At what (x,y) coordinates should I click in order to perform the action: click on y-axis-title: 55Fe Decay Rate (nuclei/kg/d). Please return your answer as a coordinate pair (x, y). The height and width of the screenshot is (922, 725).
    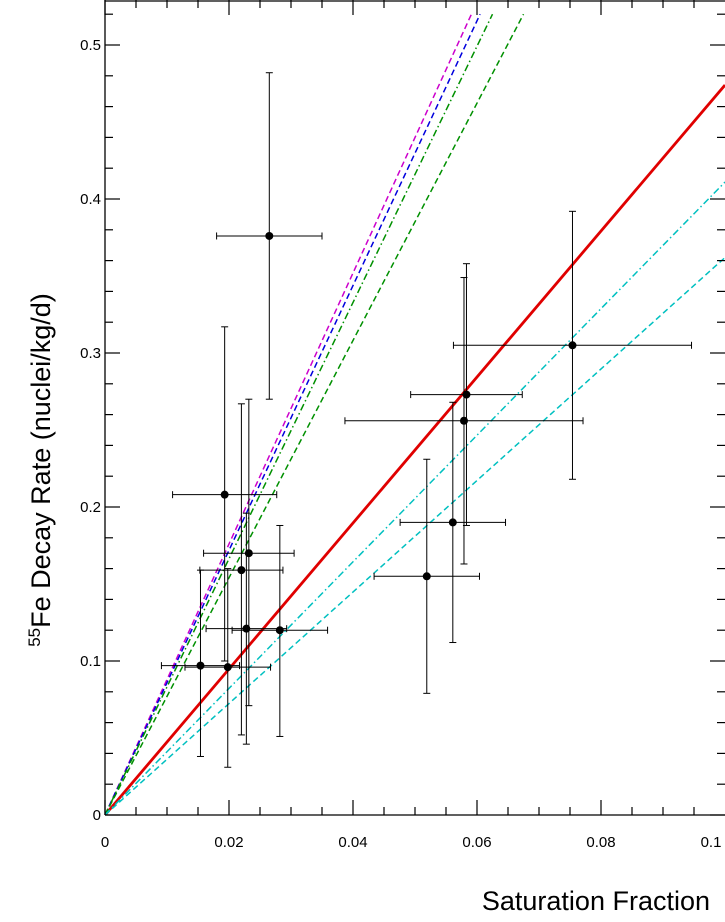
    Looking at the image, I should click on (40, 470).